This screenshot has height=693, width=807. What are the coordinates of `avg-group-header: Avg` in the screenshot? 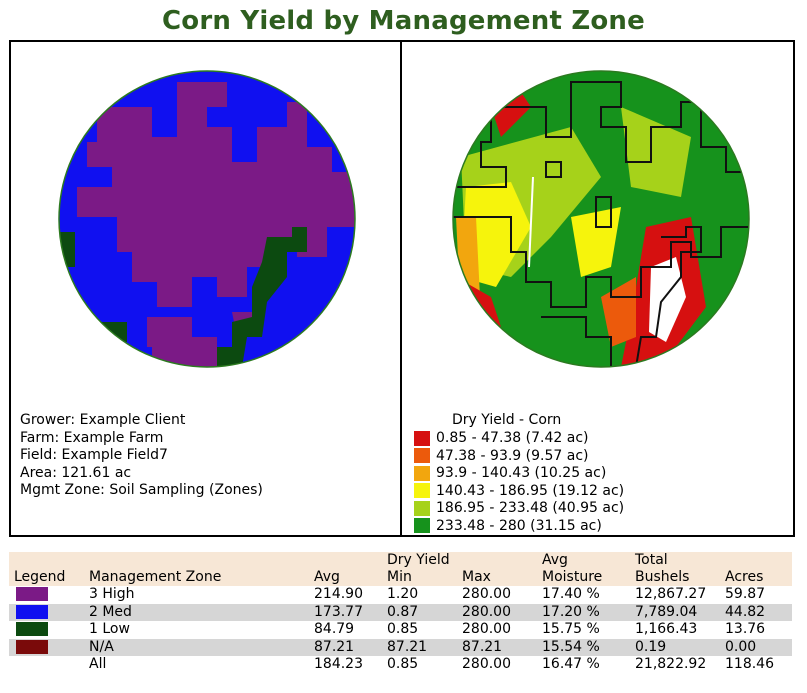 It's located at (555, 560).